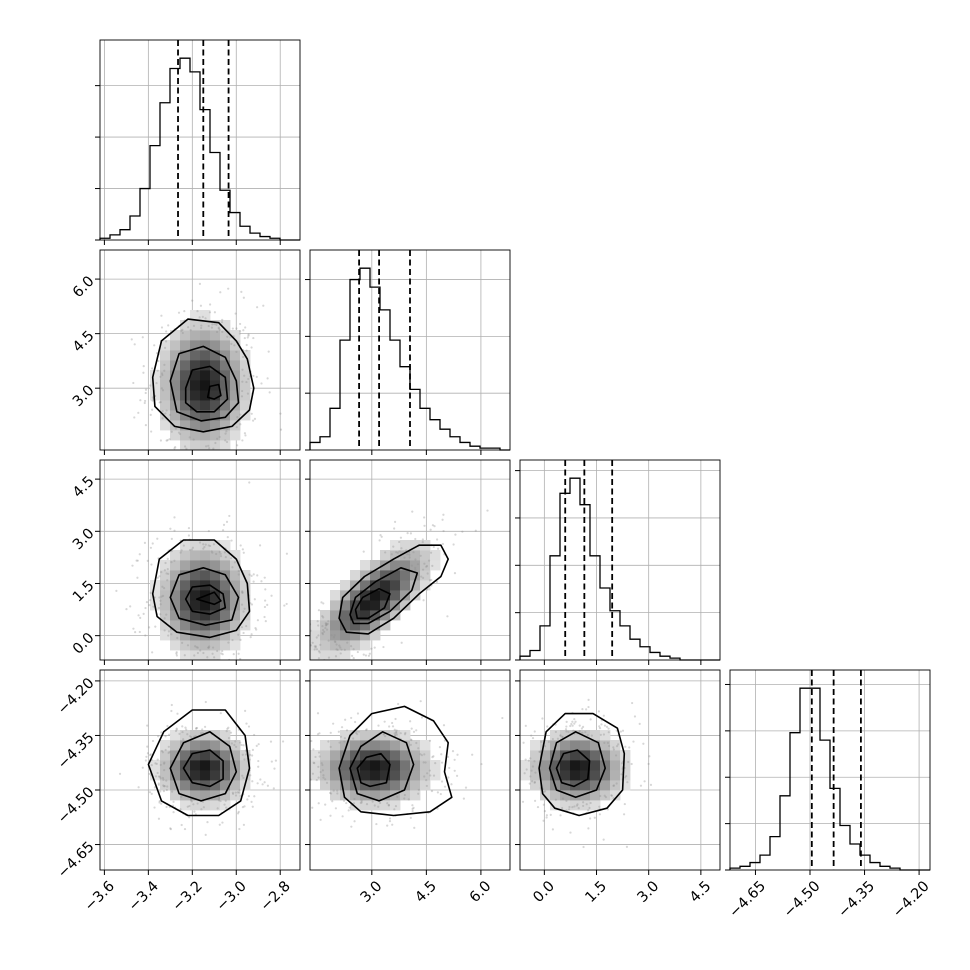 The image size is (970, 970). What do you see at coordinates (544, 892) in the screenshot?
I see `xtick-label: 0.0` at bounding box center [544, 892].